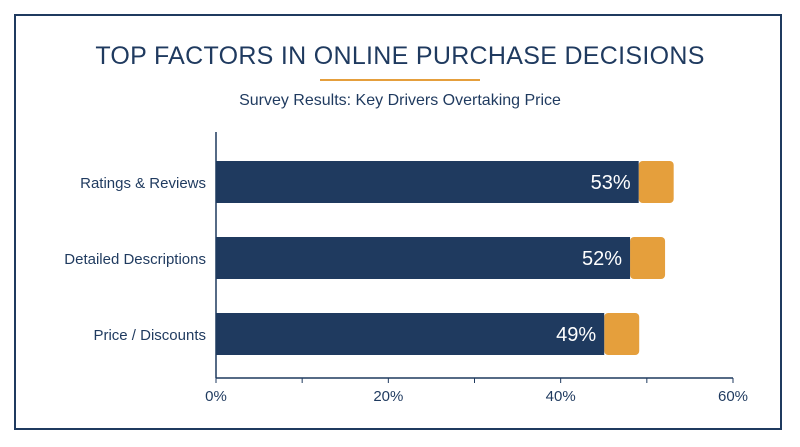 The width and height of the screenshot is (800, 447). What do you see at coordinates (611, 183) in the screenshot?
I see `data-label: 53%` at bounding box center [611, 183].